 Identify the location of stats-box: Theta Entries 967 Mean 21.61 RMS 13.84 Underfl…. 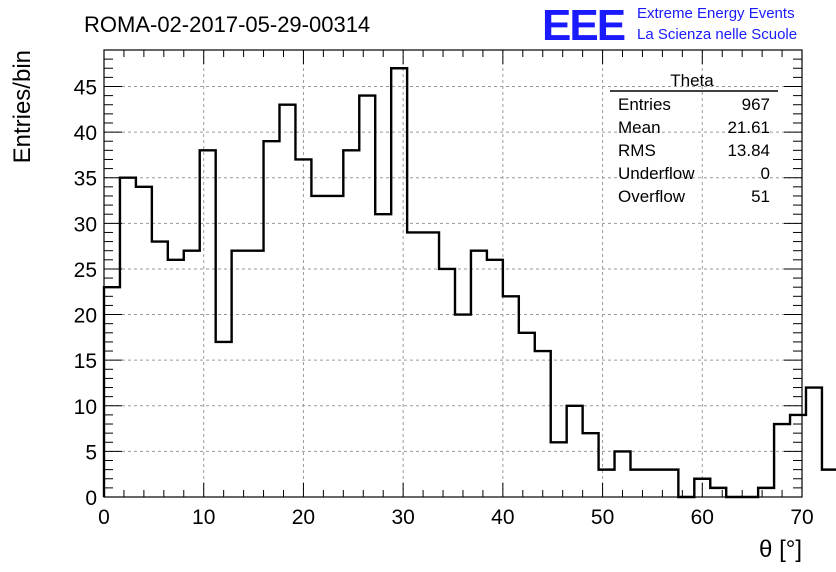
(694, 138).